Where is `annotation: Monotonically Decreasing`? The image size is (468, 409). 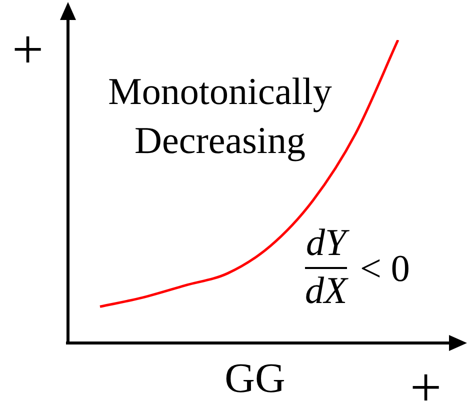
annotation: Monotonically Decreasing is located at coordinates (220, 117).